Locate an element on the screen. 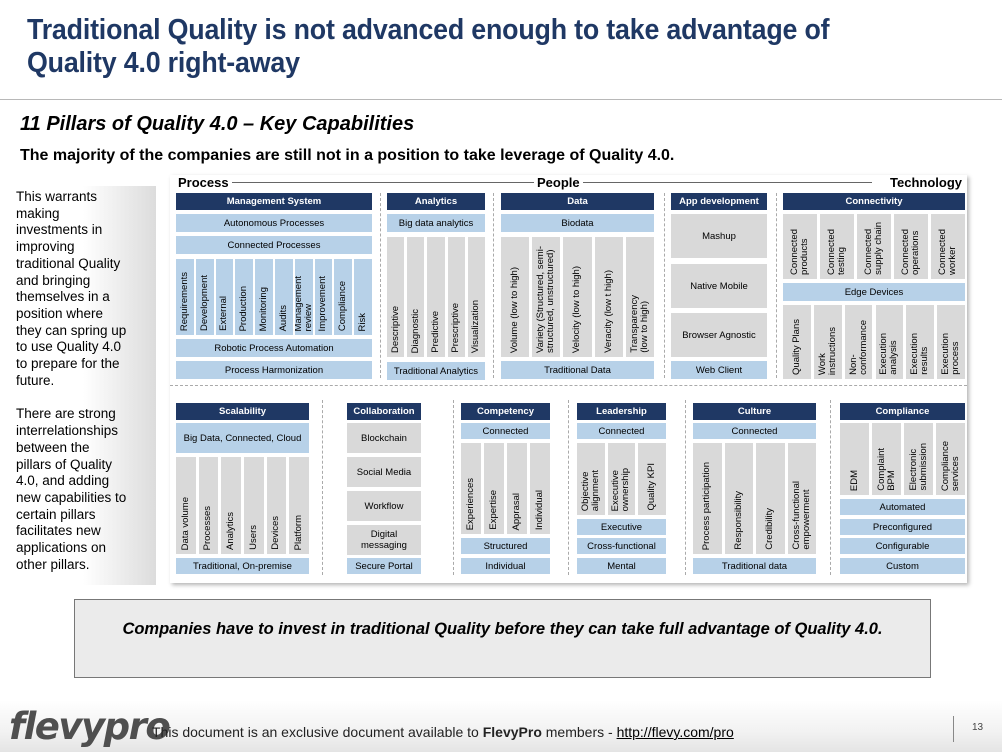  leadership-cross-functional: Cross-functional is located at coordinates (621, 546).